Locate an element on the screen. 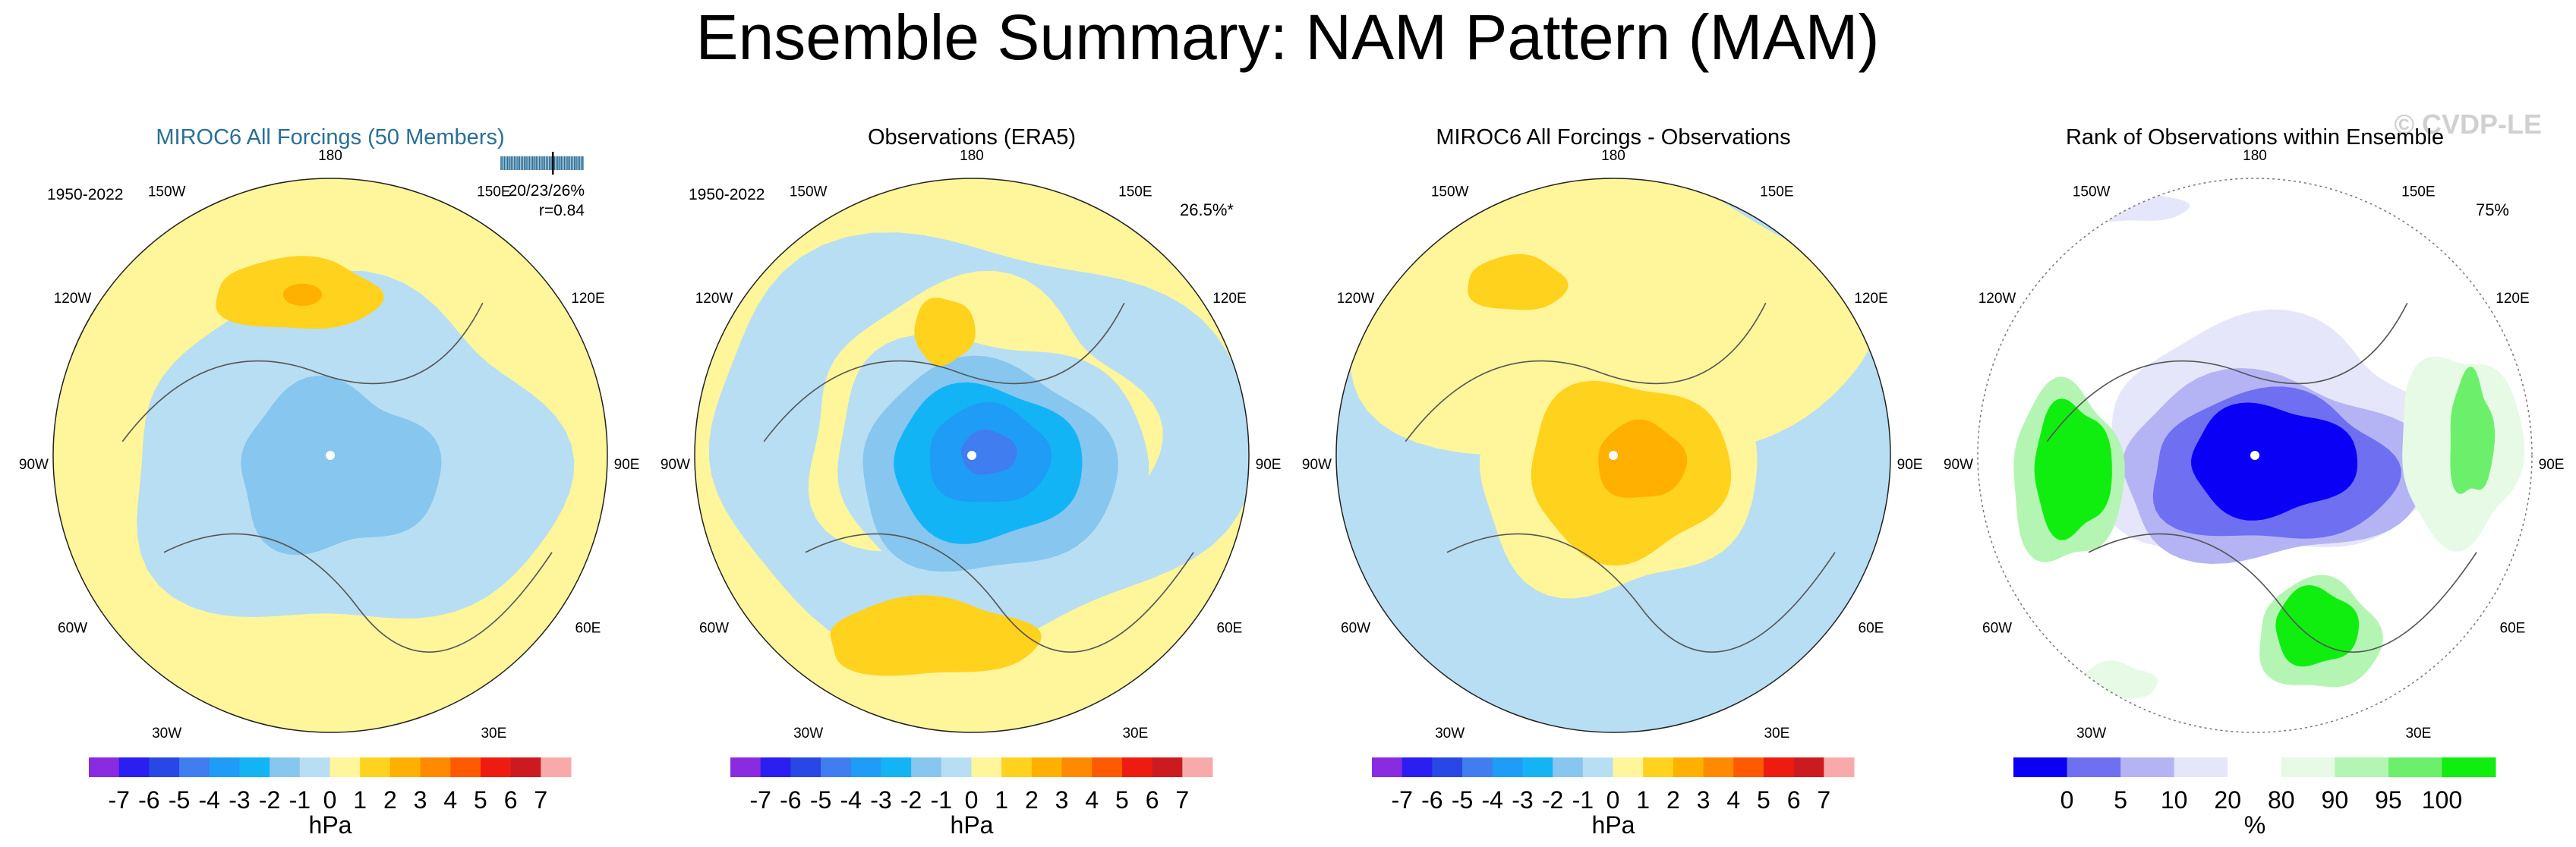  colorbar-tick-label: 4 is located at coordinates (1733, 800).